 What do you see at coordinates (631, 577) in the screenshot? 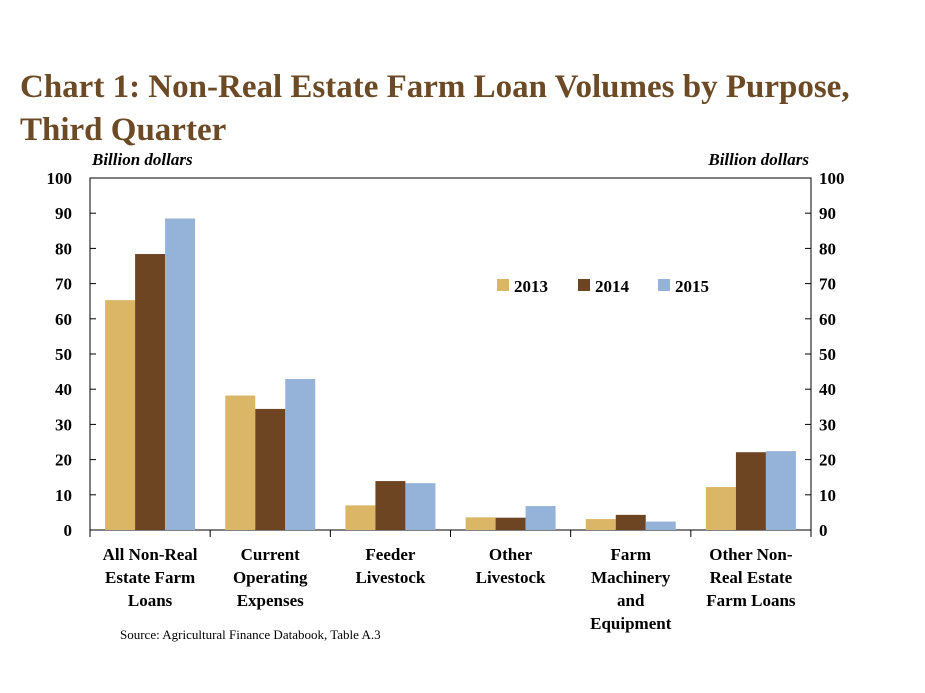
I see `category-label-line: Machinery` at bounding box center [631, 577].